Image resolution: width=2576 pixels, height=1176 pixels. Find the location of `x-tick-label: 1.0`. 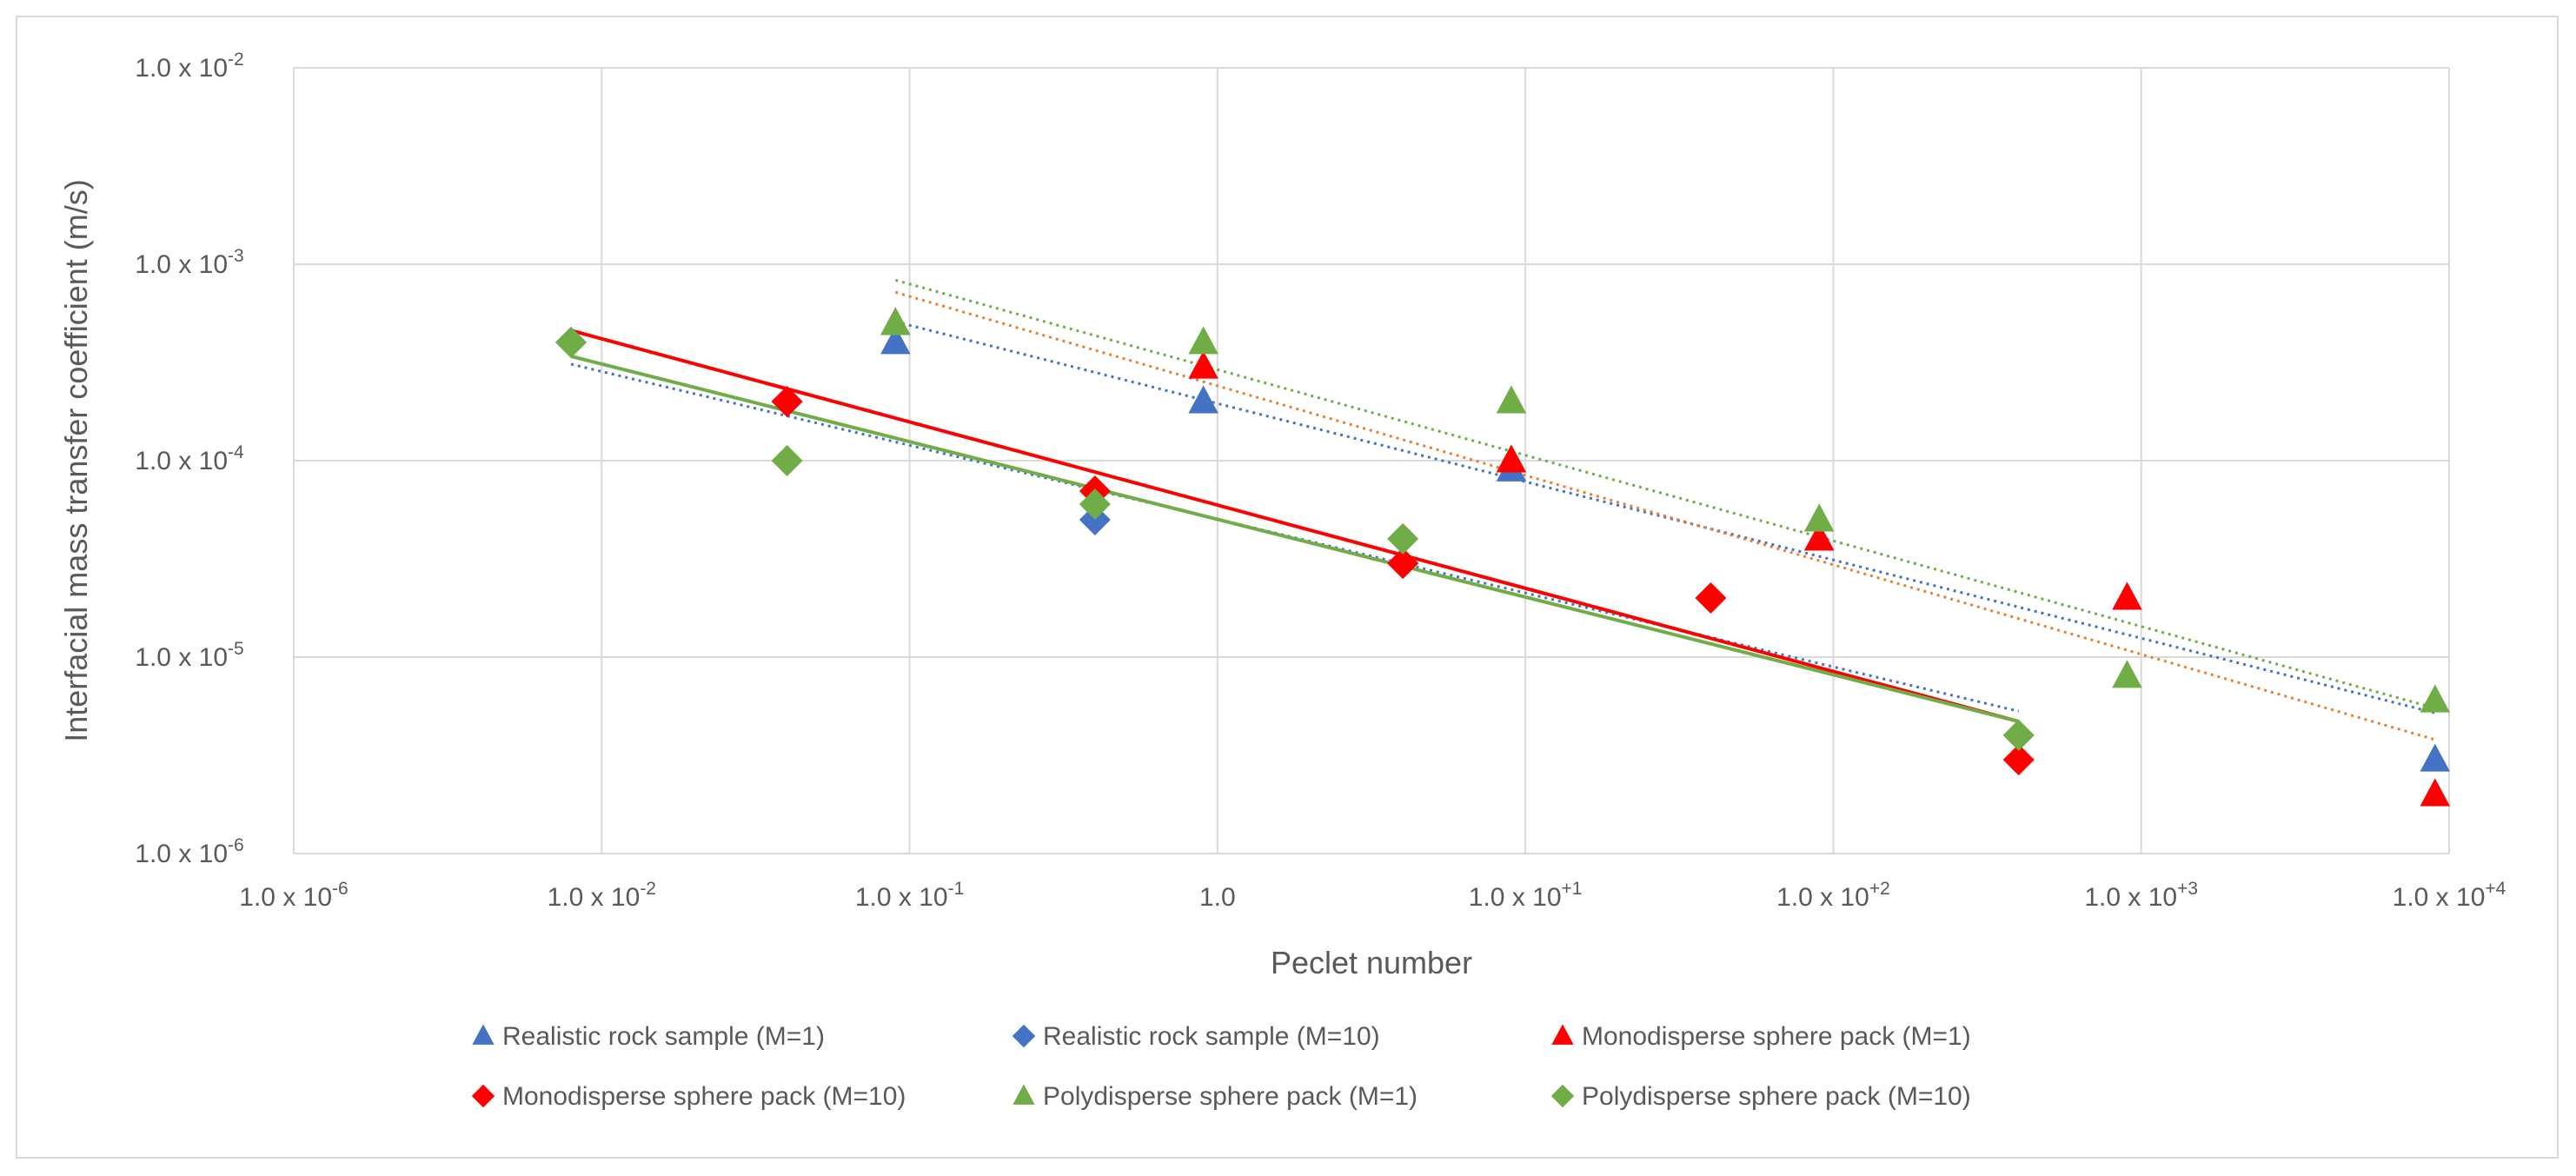

x-tick-label: 1.0 is located at coordinates (1217, 897).